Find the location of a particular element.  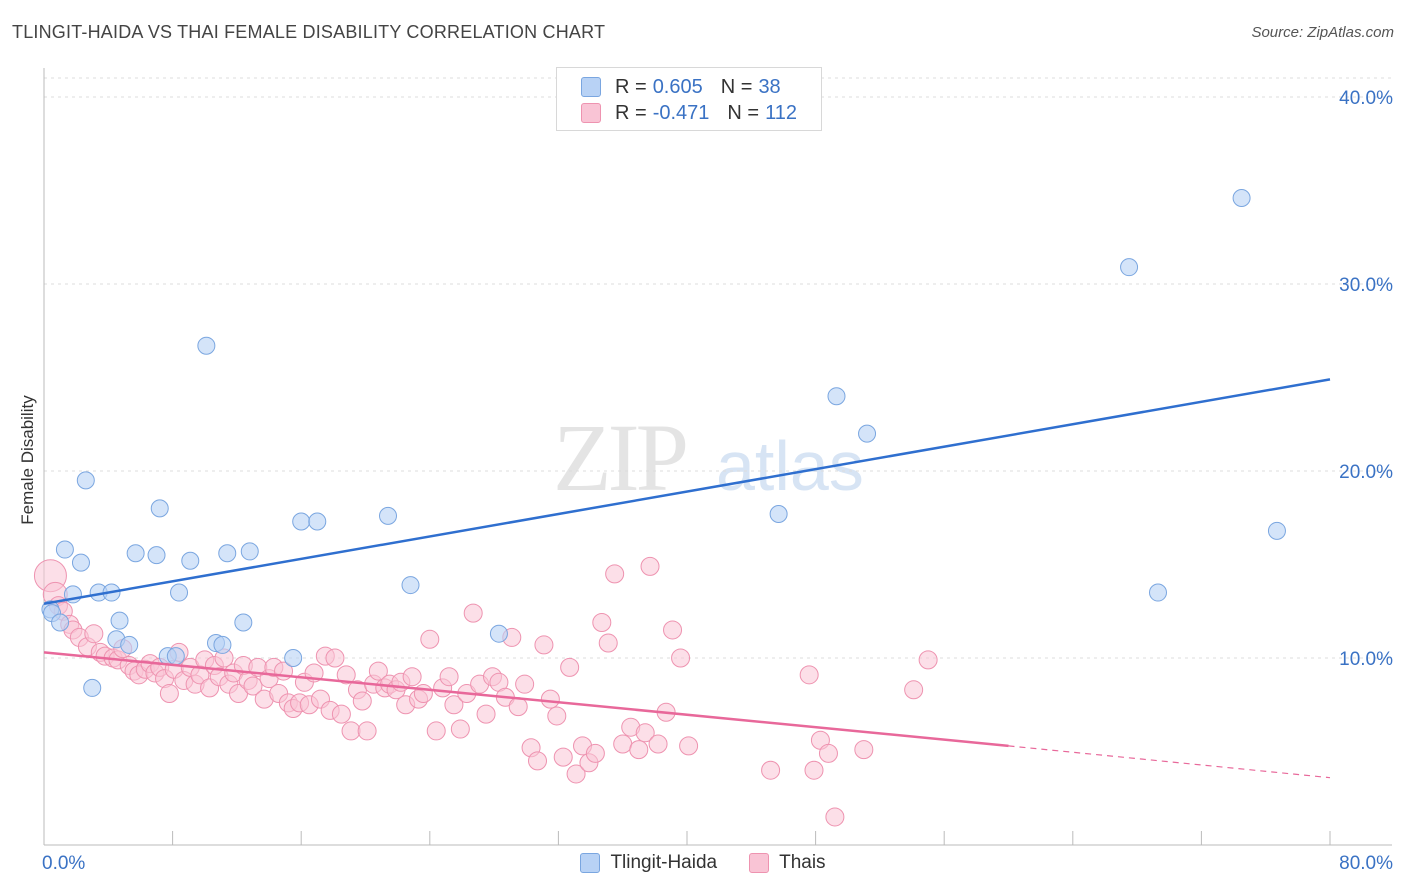

r-value: -0.471 is located at coordinates (681, 112).